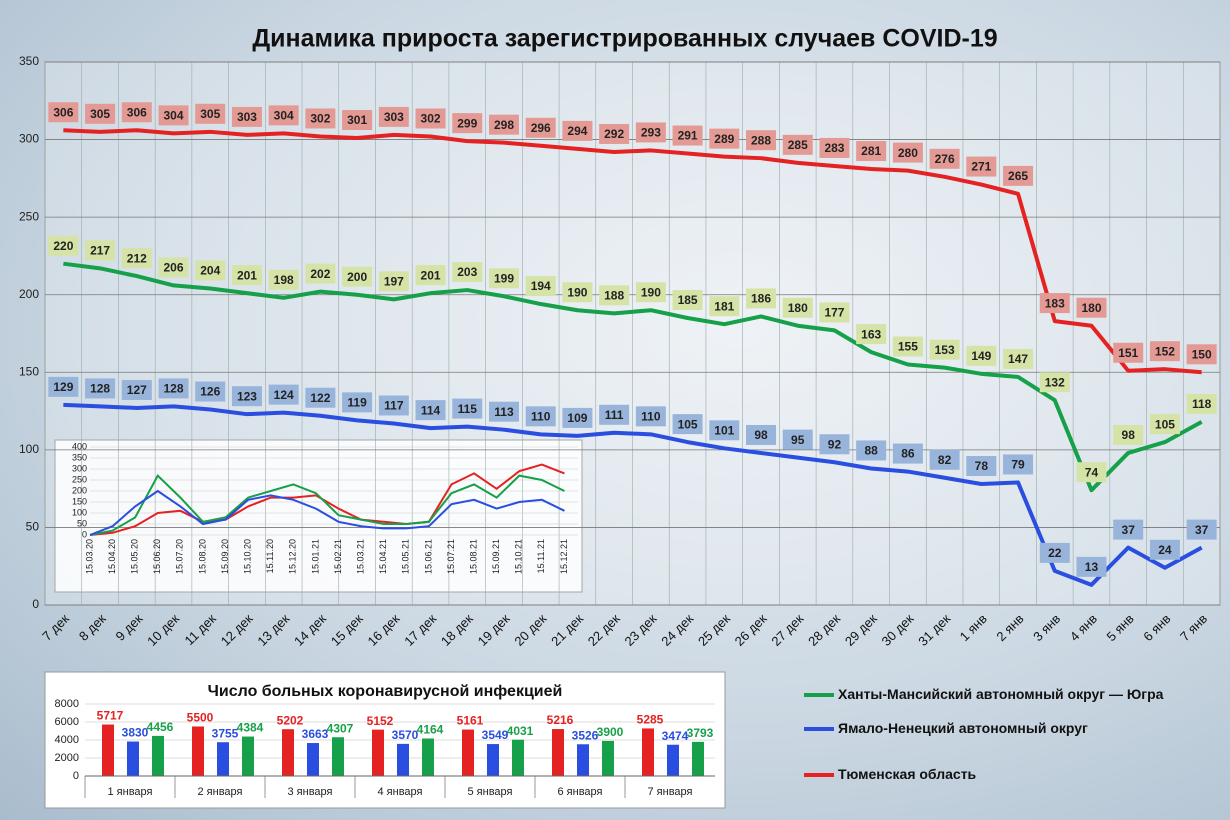  Describe the element at coordinates (700, 733) in the screenshot. I see `data-label: 3793` at that location.